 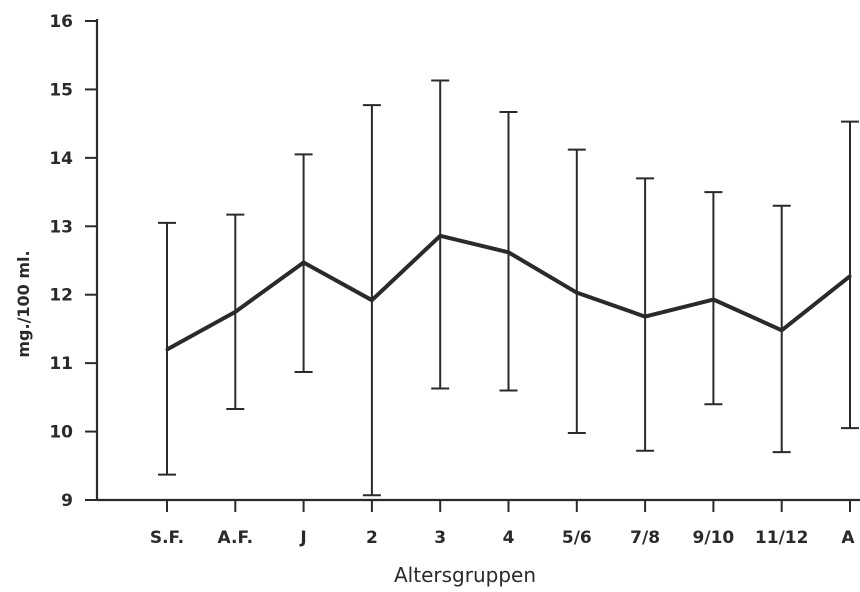 I want to click on x-tick-label: J, so click(x=302, y=538).